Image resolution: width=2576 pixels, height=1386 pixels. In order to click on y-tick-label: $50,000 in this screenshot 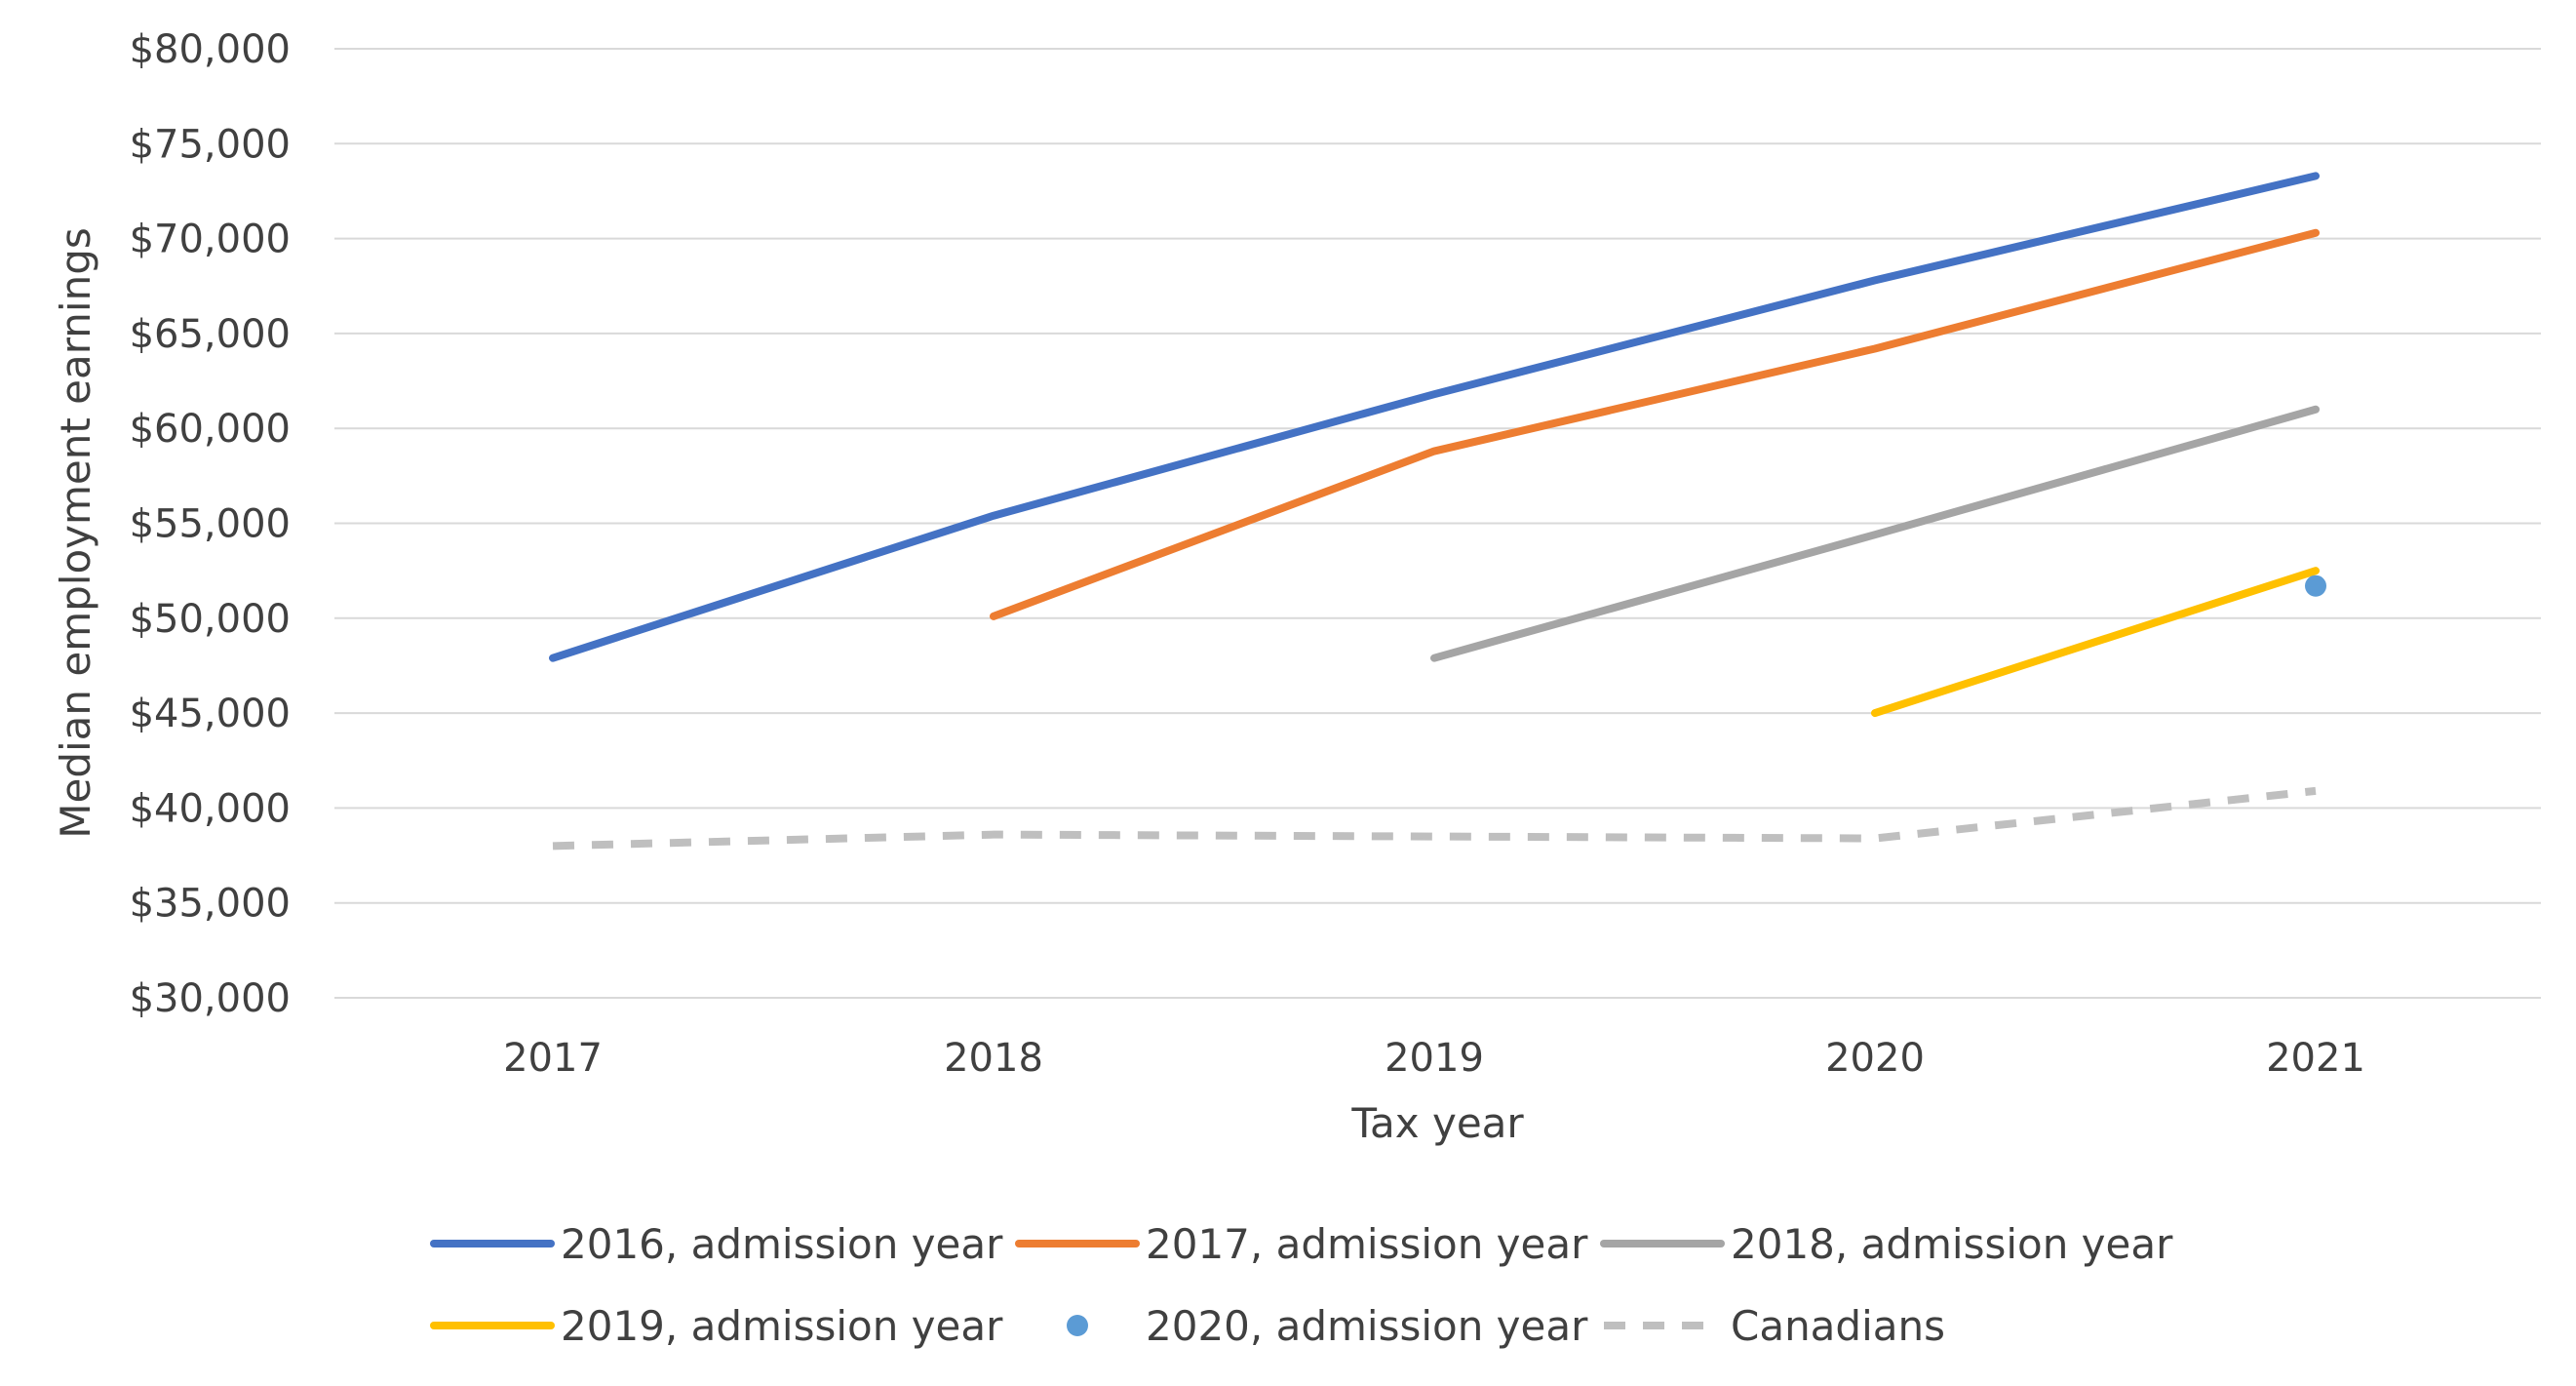, I will do `click(210, 619)`.